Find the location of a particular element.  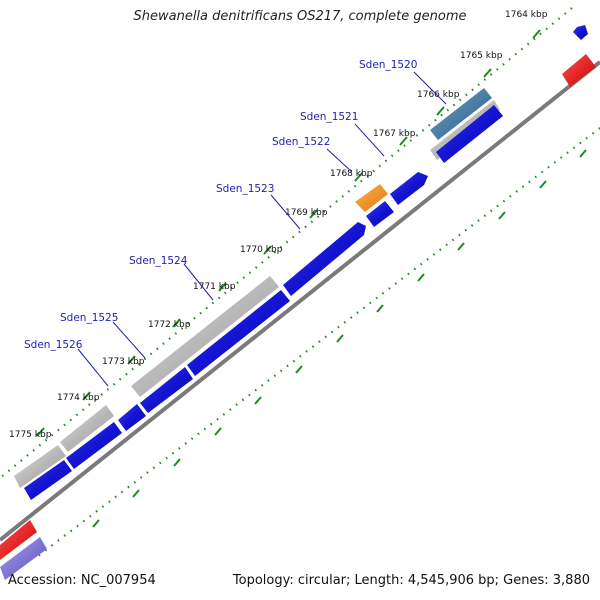

kbp-label: 1768 kbp is located at coordinates (351, 174).